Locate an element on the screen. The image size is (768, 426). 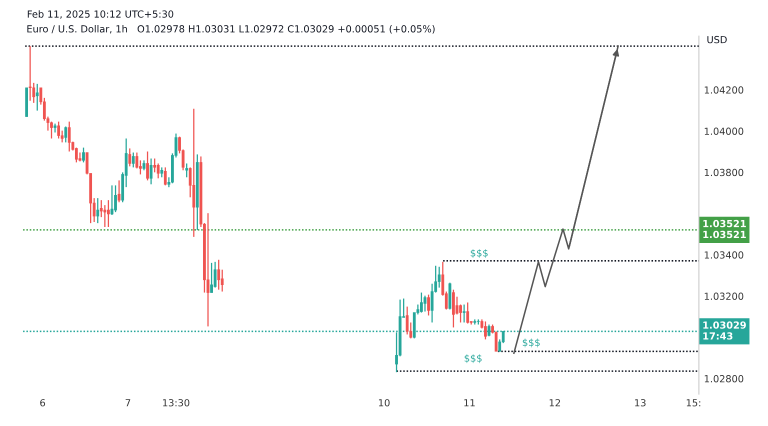
ref-line-label: 1.03029 17:43 is located at coordinates (724, 330).